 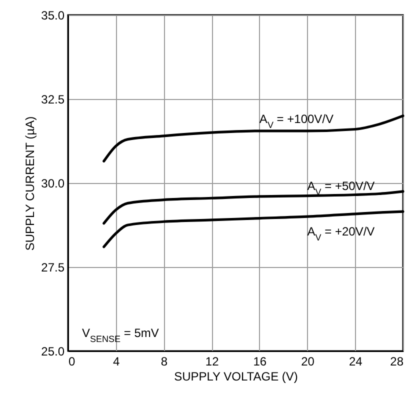 I want to click on x-tick-label: 0, so click(x=72, y=361).